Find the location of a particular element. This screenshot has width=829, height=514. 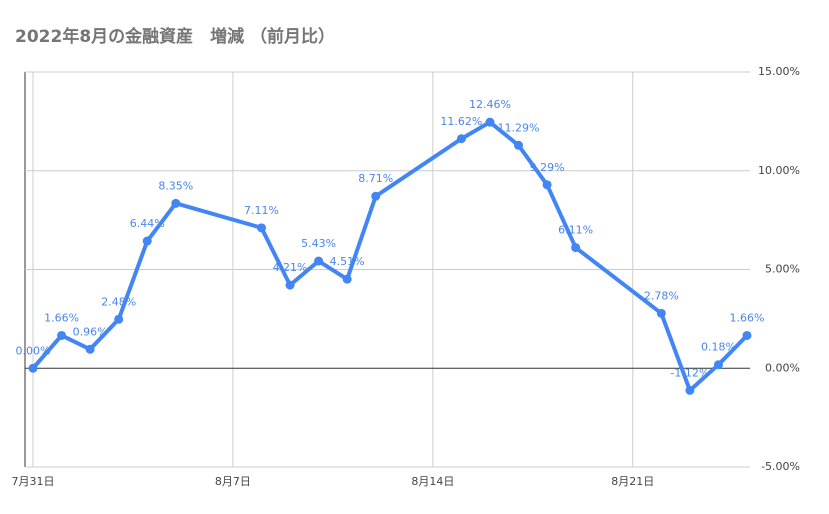

y-tick-label: 15.00% is located at coordinates (779, 71).